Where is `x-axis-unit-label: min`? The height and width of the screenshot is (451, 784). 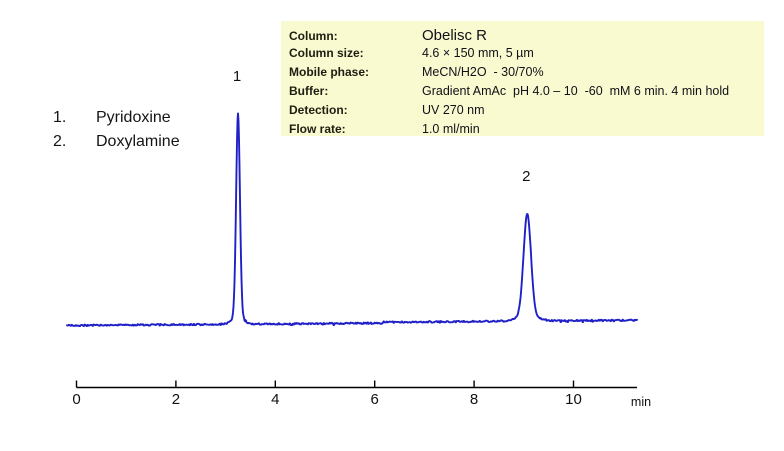
x-axis-unit-label: min is located at coordinates (641, 402).